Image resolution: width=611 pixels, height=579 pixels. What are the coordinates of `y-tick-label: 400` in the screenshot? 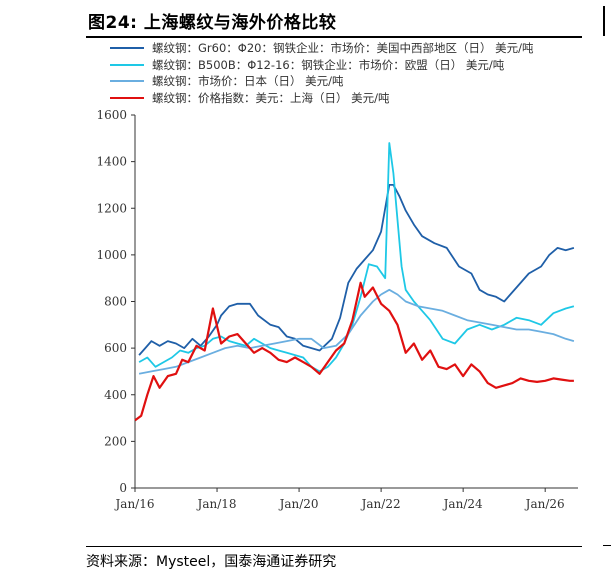 It's located at (115, 395).